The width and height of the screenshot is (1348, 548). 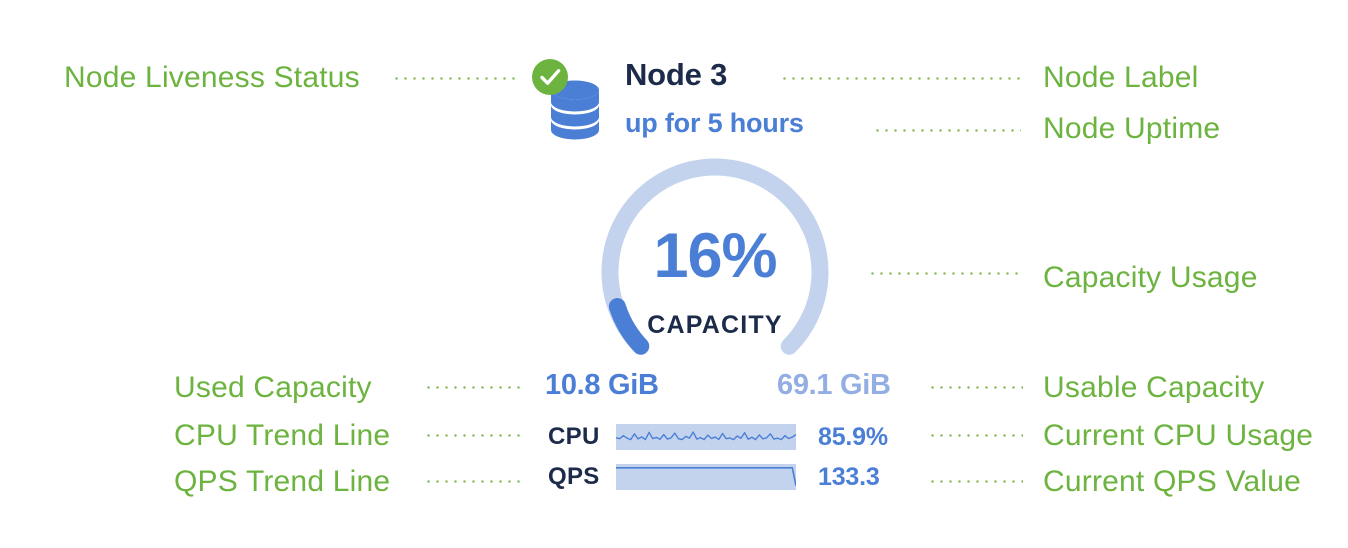 What do you see at coordinates (676, 74) in the screenshot?
I see `node-label: Node 3` at bounding box center [676, 74].